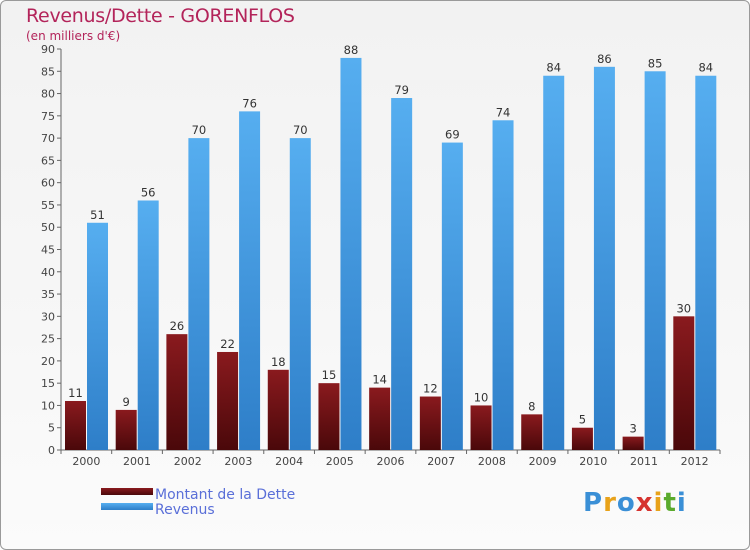 The height and width of the screenshot is (550, 750). I want to click on data-label: 26, so click(177, 326).